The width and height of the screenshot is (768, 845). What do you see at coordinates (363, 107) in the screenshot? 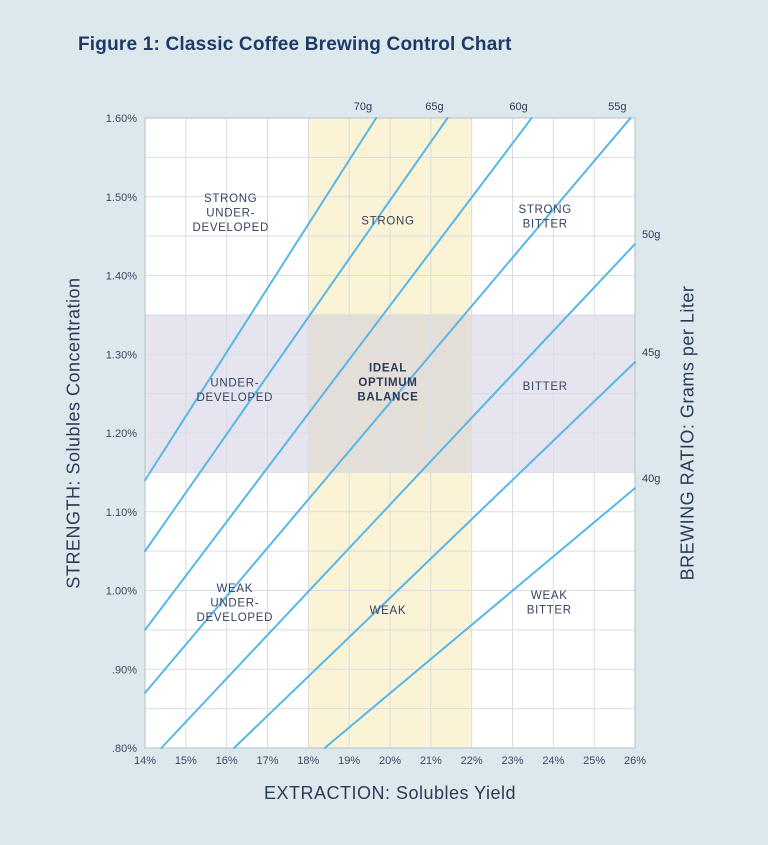
I see `ratio-line-label: 70g` at bounding box center [363, 107].